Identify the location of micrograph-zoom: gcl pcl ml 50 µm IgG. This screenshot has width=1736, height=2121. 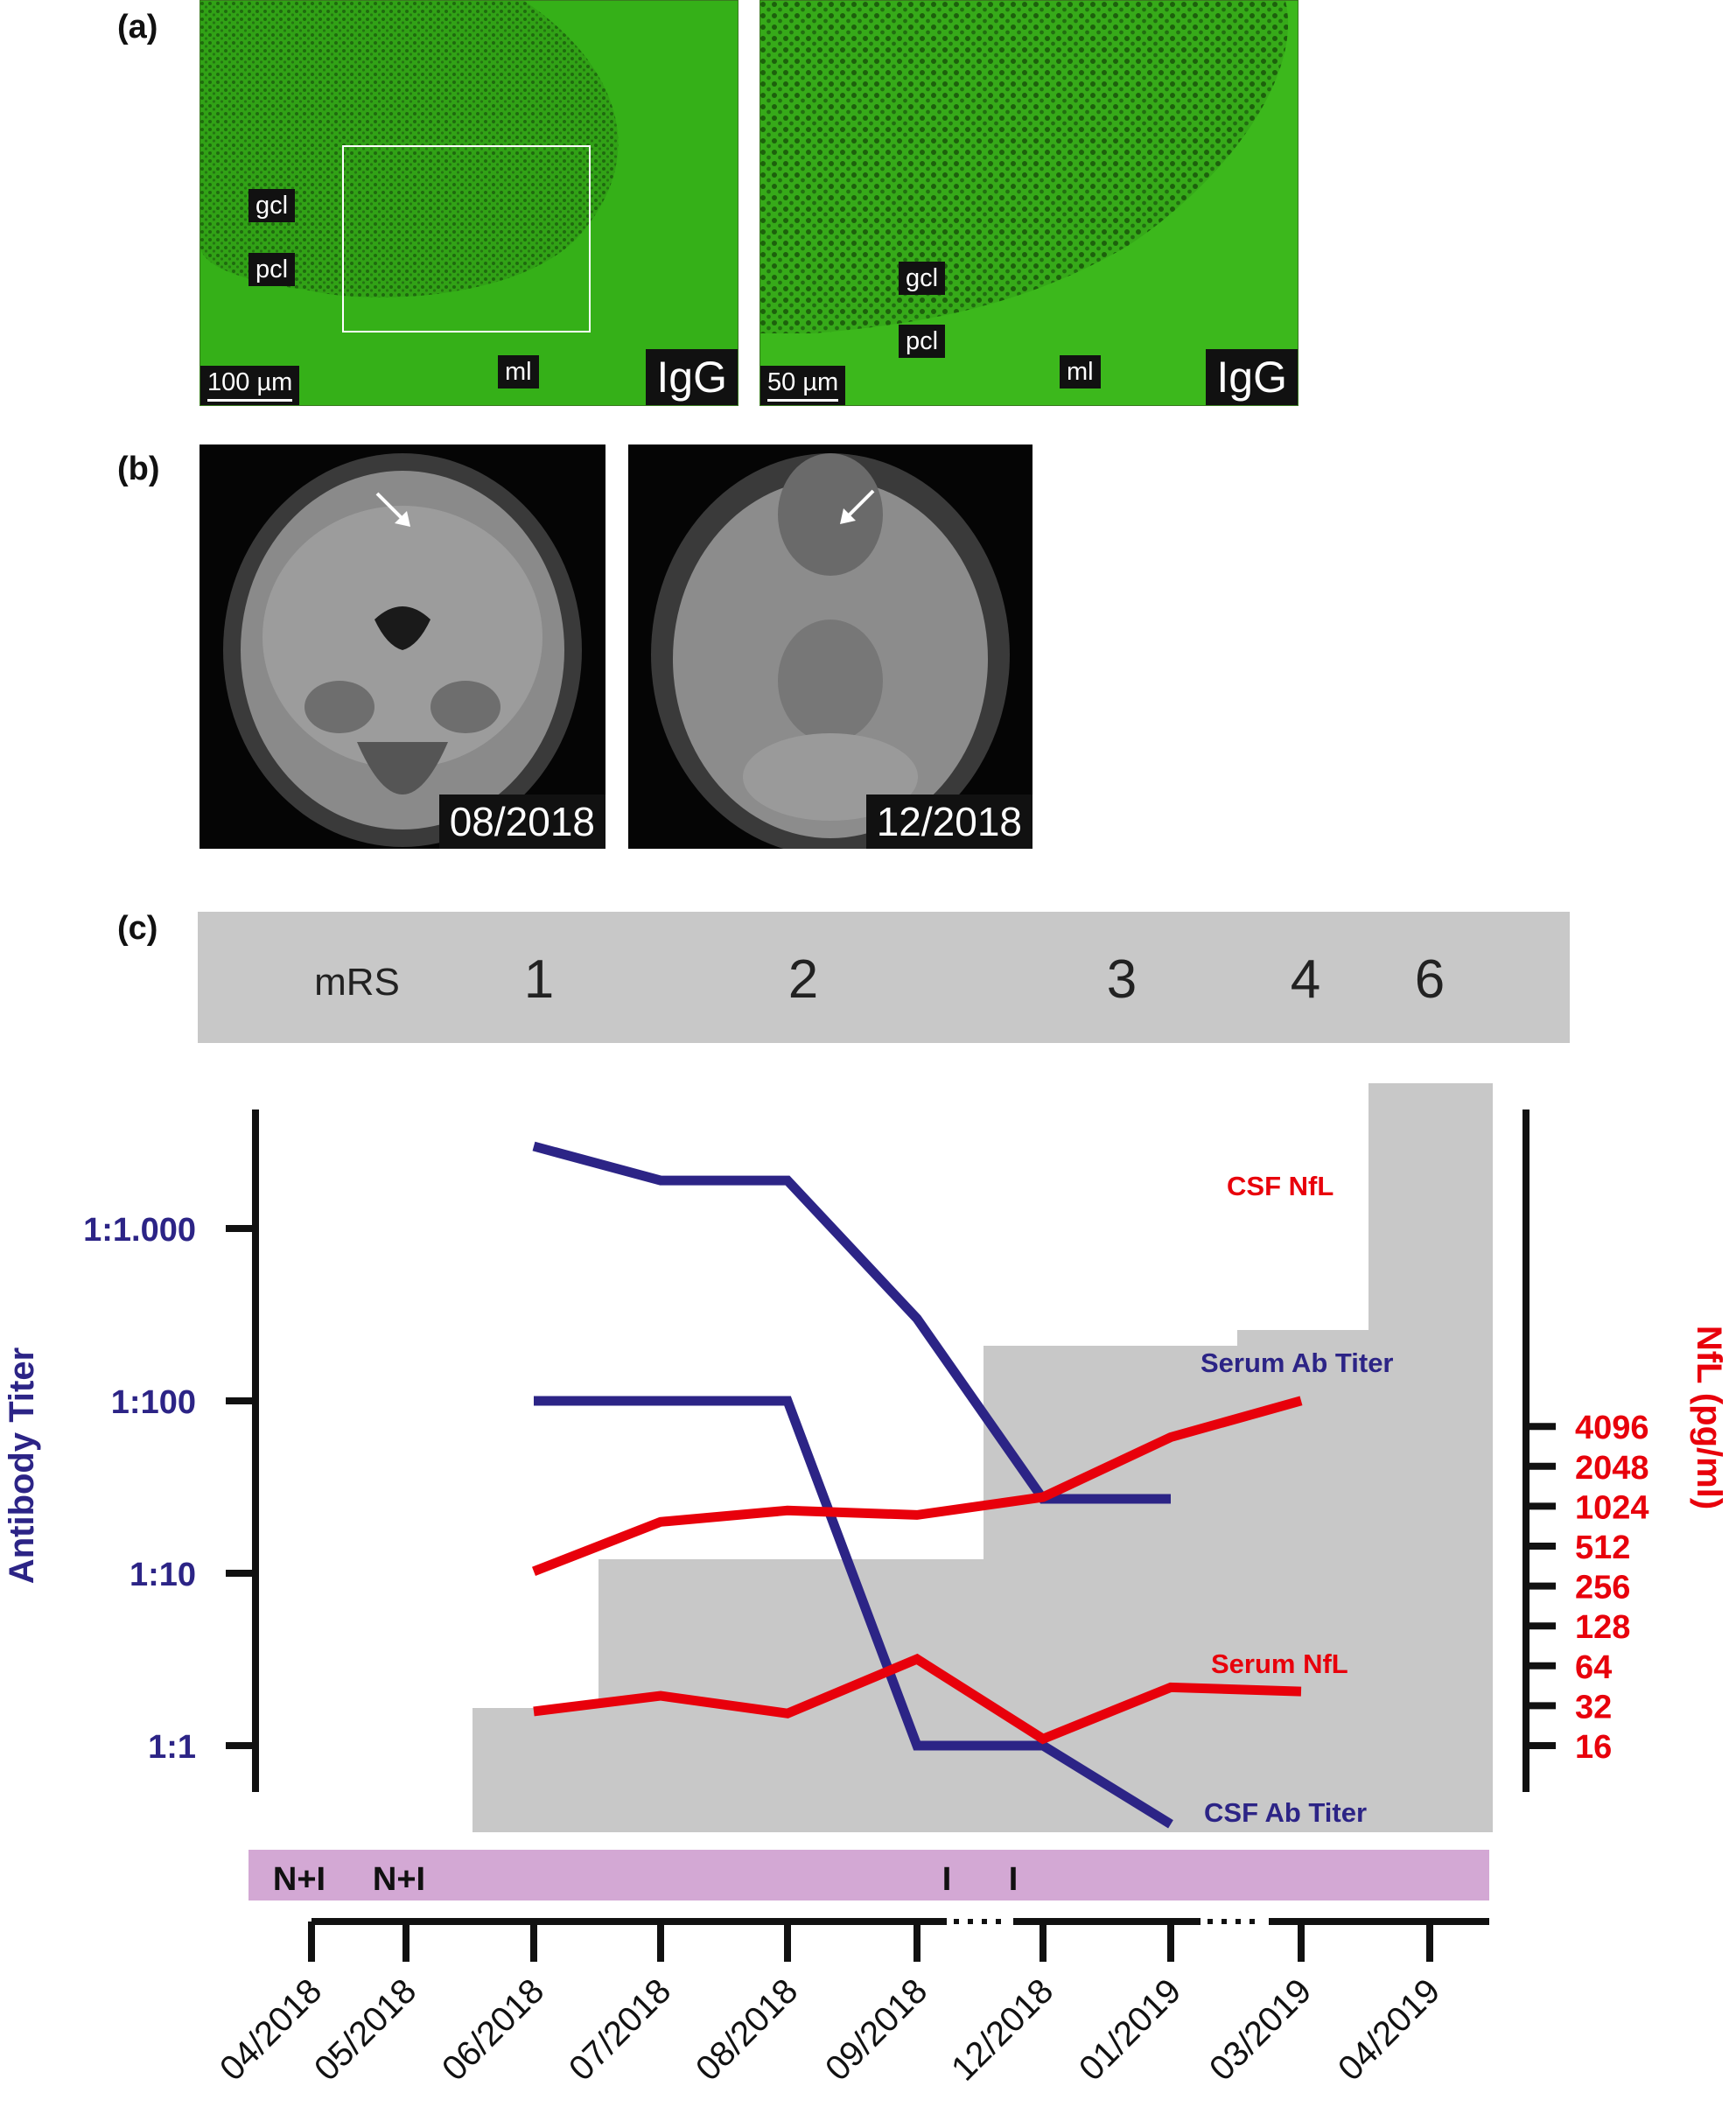
(1029, 203).